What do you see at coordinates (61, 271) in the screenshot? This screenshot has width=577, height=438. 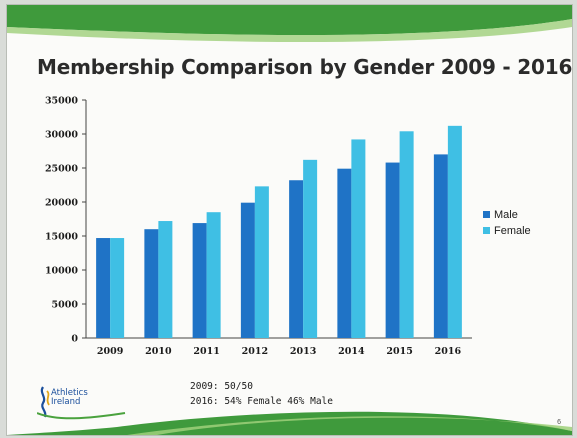 I see `y-tick-label: 10000` at bounding box center [61, 271].